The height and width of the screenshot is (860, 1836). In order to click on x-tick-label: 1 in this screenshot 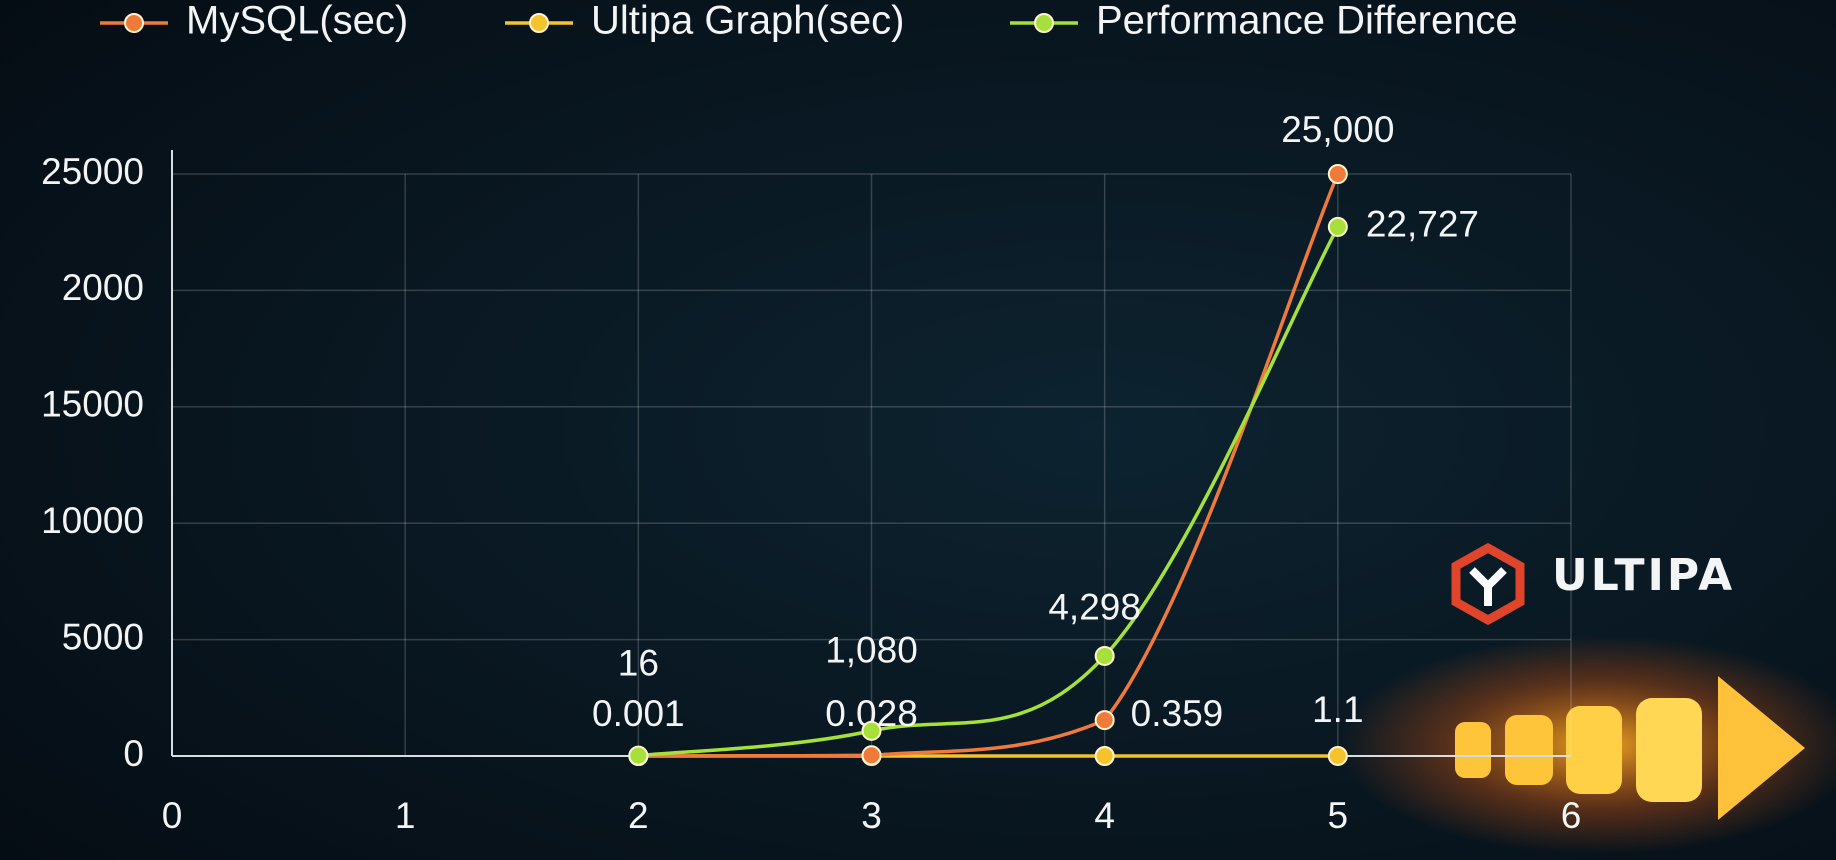, I will do `click(405, 815)`.